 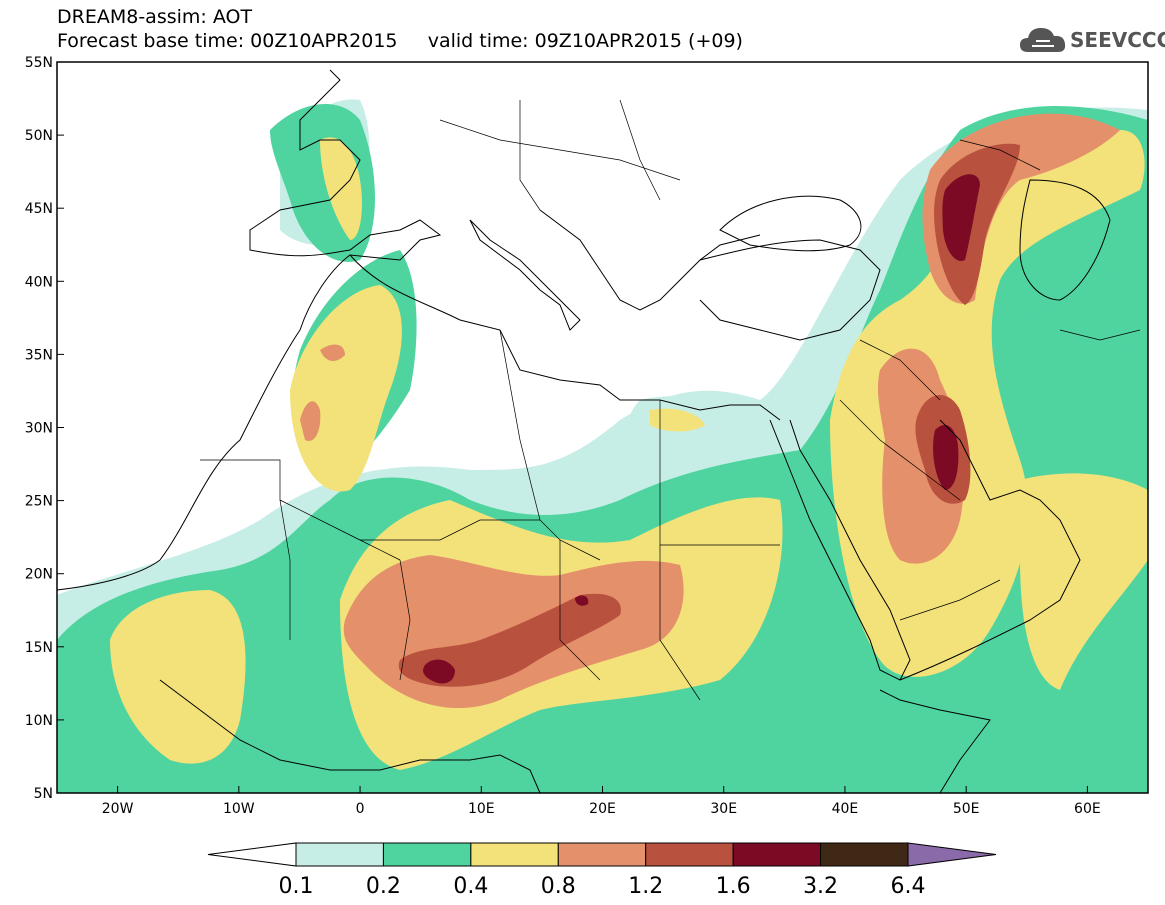 I want to click on map-title: DREAM8-assim: AOT, so click(x=155, y=17).